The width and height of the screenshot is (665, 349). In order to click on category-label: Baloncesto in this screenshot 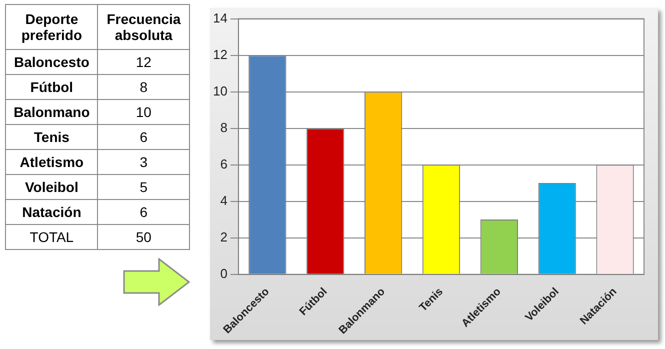, I will do `click(52, 62)`.